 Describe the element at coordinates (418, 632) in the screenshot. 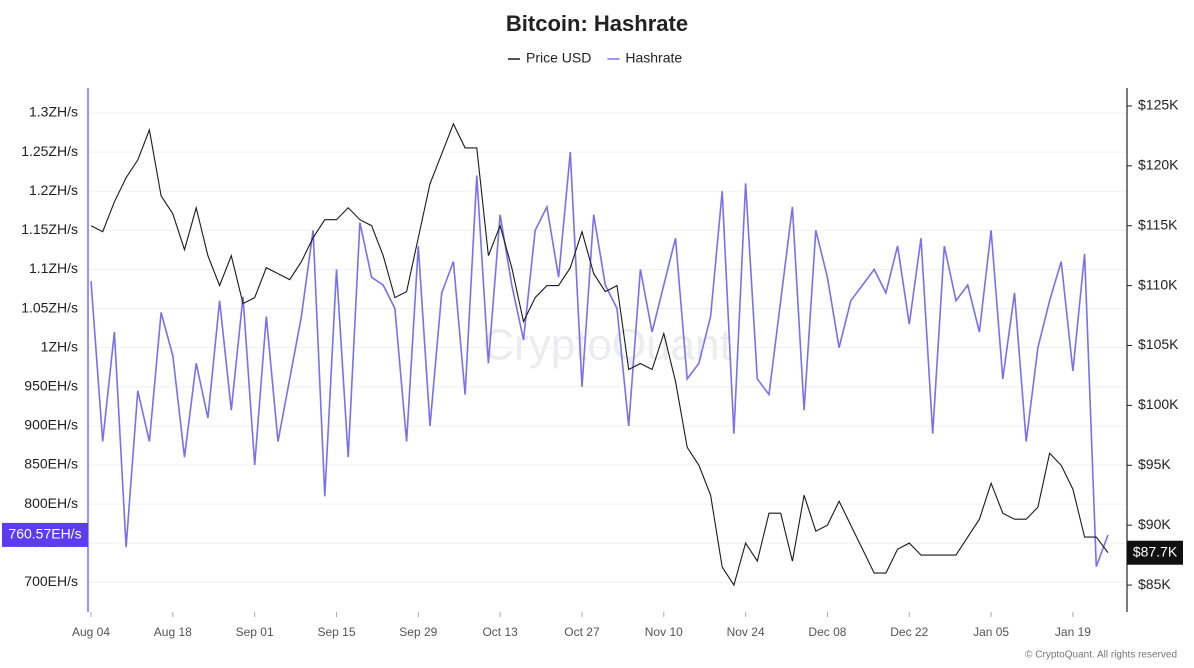

I see `x-tick-label: Sep 29` at that location.